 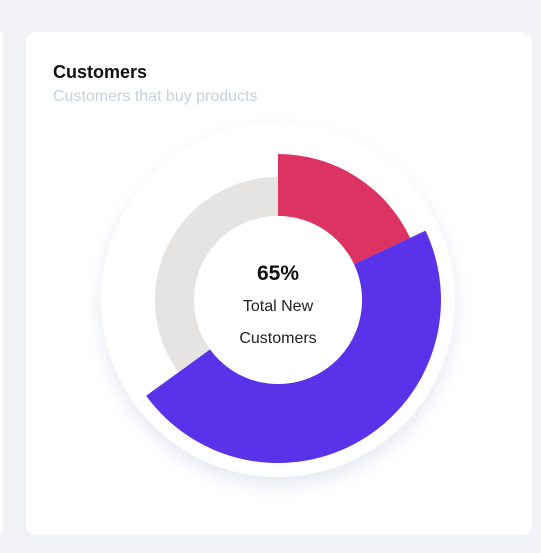 What do you see at coordinates (278, 273) in the screenshot?
I see `center-value: 65%` at bounding box center [278, 273].